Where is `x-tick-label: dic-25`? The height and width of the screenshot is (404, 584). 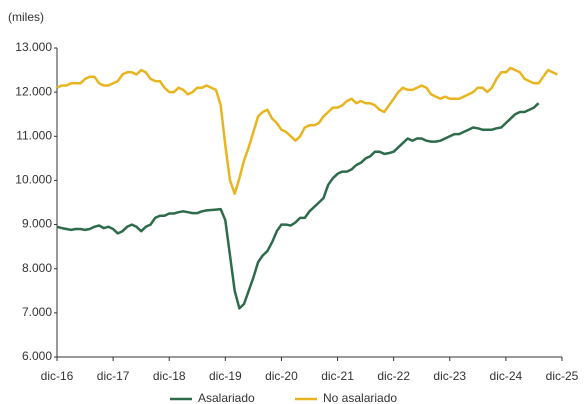 x-tick-label: dic-25 is located at coordinates (562, 376).